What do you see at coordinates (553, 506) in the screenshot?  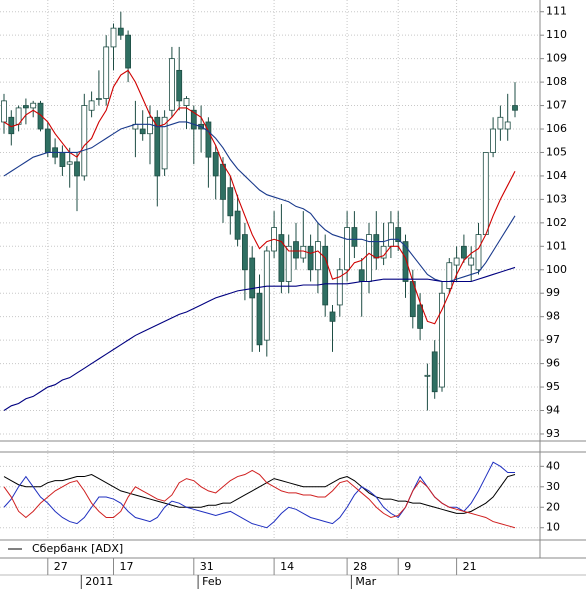 I see `y-tick-label: 20` at bounding box center [553, 506].